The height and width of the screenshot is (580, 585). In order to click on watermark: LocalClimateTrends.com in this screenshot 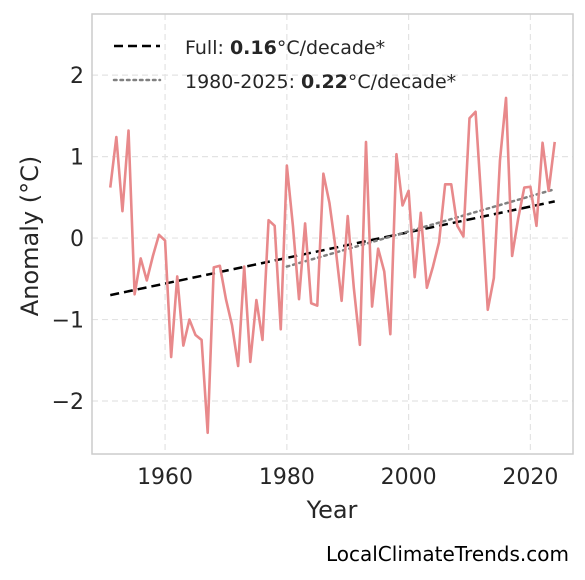, I will do `click(447, 554)`.